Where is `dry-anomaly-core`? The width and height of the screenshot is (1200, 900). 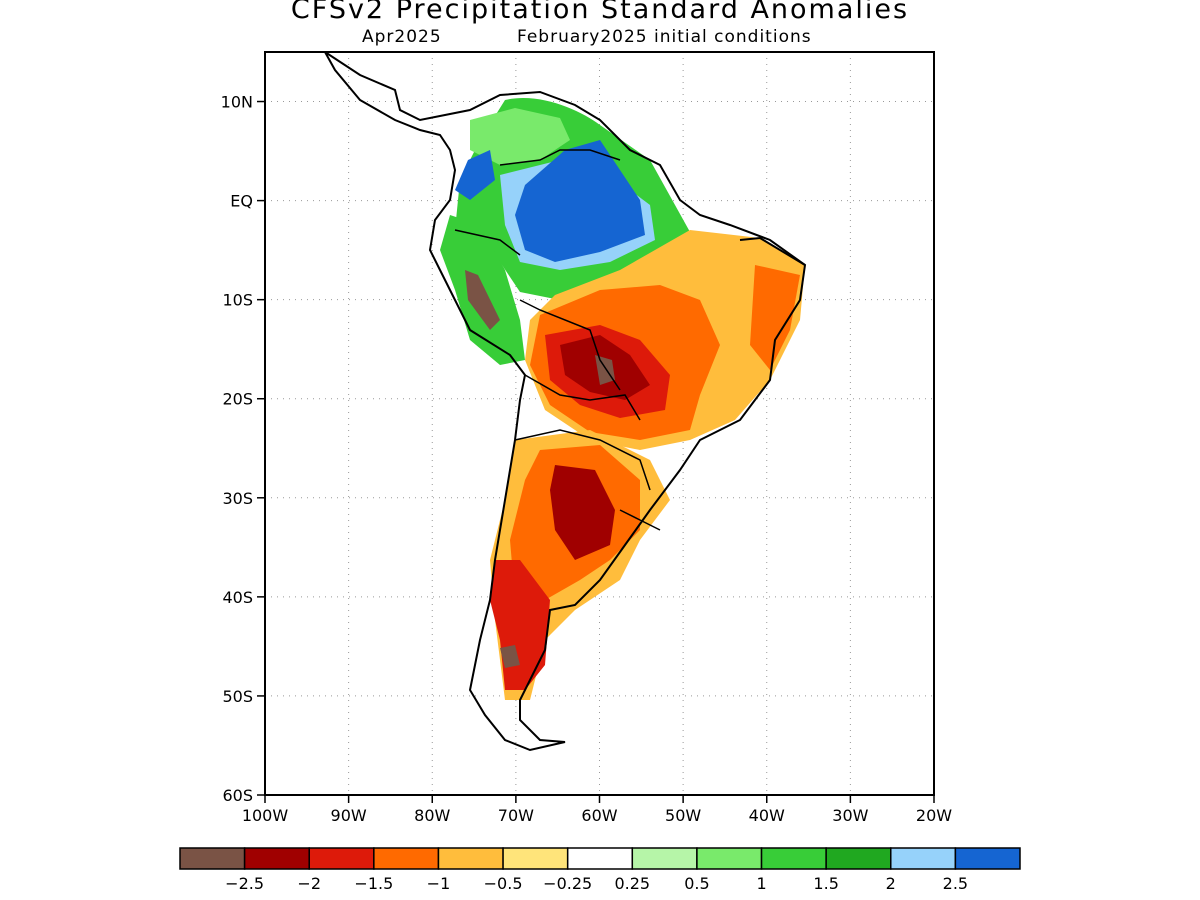
dry-anomaly-core is located at coordinates (605, 370).